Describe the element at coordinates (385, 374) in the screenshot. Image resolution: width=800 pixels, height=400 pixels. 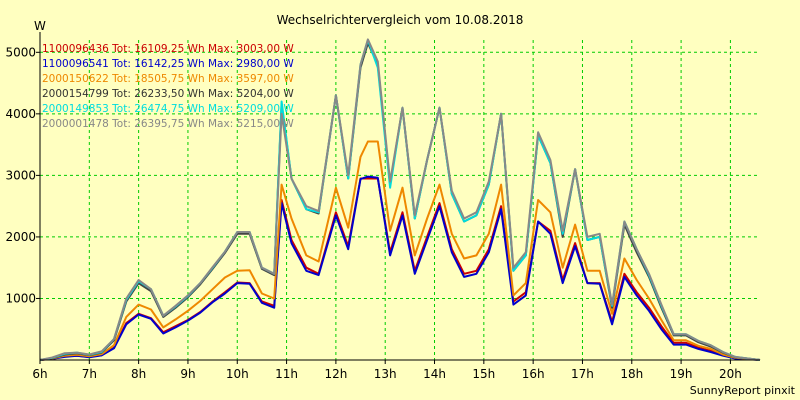
I see `x-tick-label: 13h` at that location.